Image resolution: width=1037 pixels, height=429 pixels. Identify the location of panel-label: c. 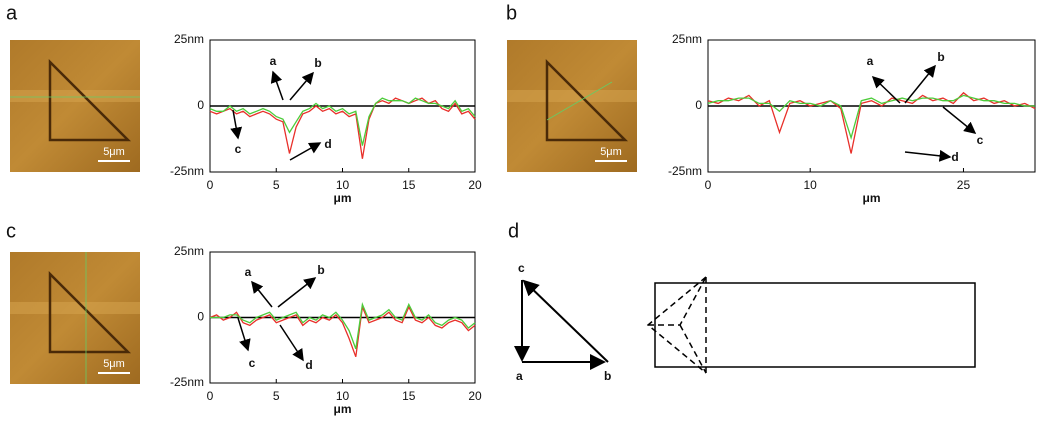
(11, 231).